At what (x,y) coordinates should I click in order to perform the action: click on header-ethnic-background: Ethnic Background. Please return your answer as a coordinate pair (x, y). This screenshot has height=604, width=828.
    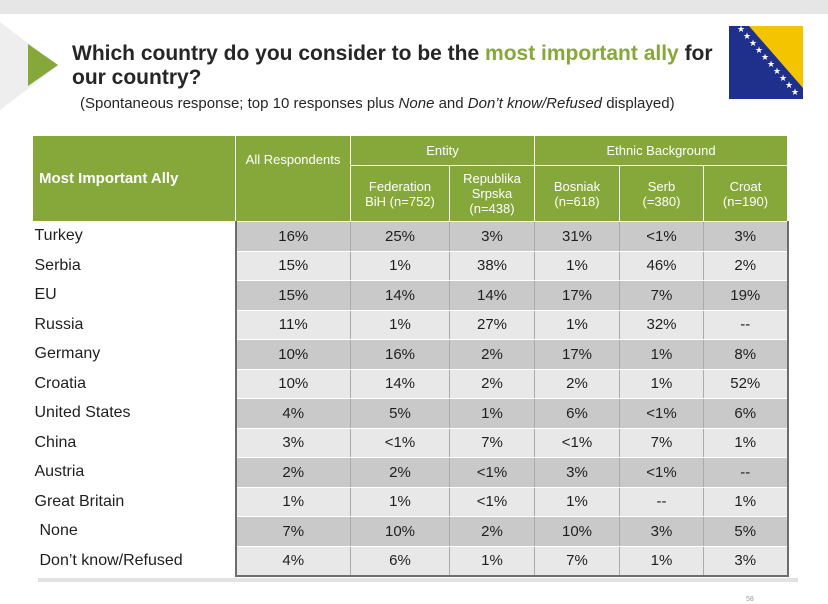
    Looking at the image, I should click on (661, 150).